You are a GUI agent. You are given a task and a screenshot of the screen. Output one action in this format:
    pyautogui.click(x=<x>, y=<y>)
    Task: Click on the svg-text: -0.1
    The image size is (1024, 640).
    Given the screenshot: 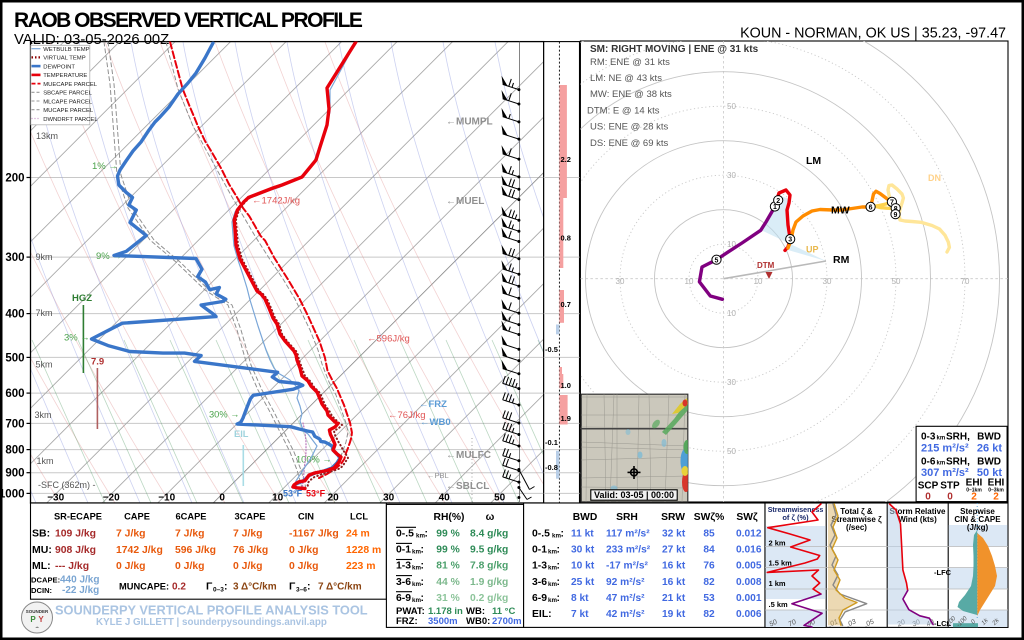 What is the action you would take?
    pyautogui.click(x=551, y=442)
    